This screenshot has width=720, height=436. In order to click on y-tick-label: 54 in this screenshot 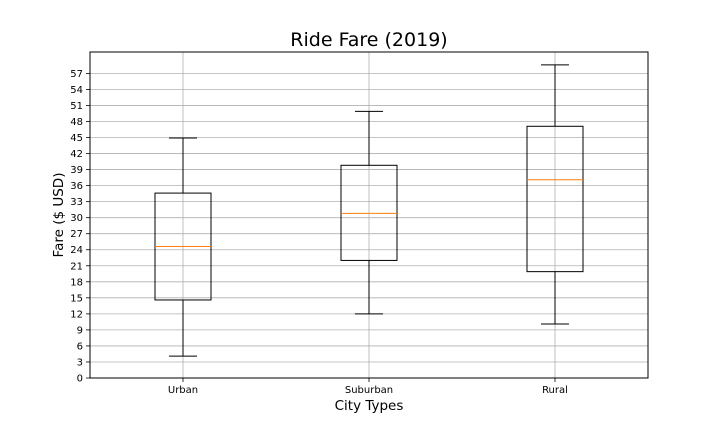, I will do `click(76, 90)`.